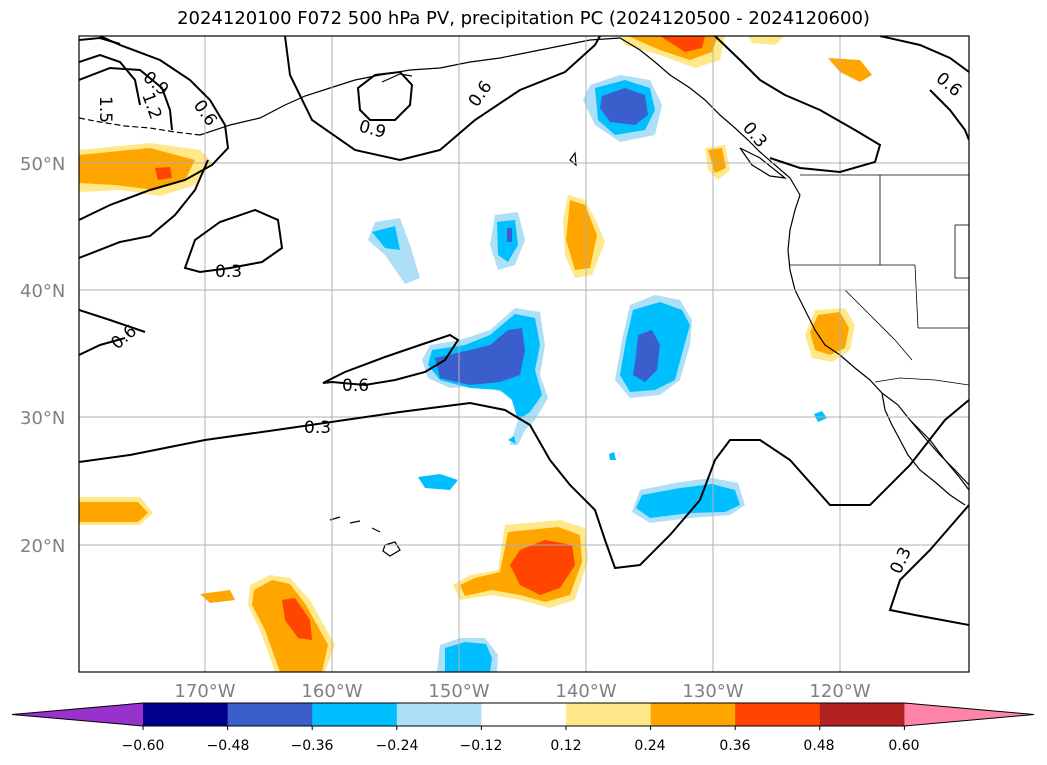  What do you see at coordinates (385, 95) in the screenshot?
I see `pv-contour-0.9-small` at bounding box center [385, 95].